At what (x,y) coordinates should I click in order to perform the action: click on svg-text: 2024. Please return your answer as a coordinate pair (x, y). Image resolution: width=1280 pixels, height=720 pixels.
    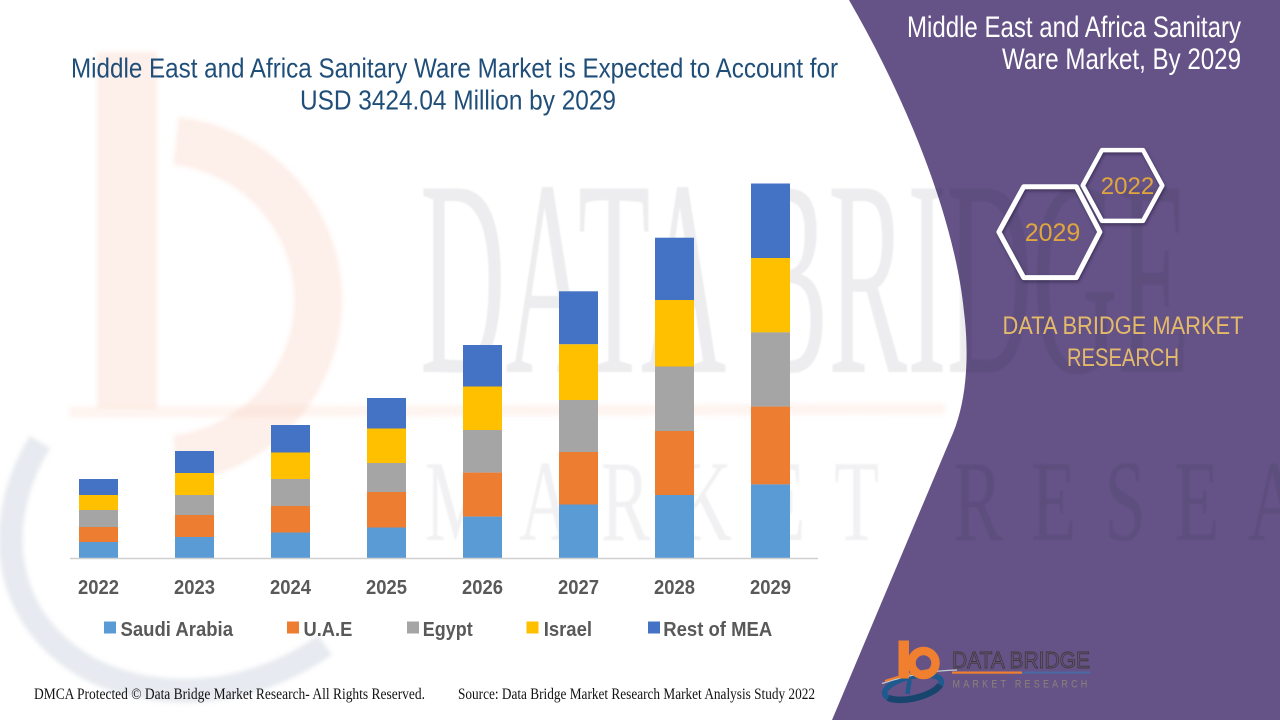
    Looking at the image, I should click on (291, 587).